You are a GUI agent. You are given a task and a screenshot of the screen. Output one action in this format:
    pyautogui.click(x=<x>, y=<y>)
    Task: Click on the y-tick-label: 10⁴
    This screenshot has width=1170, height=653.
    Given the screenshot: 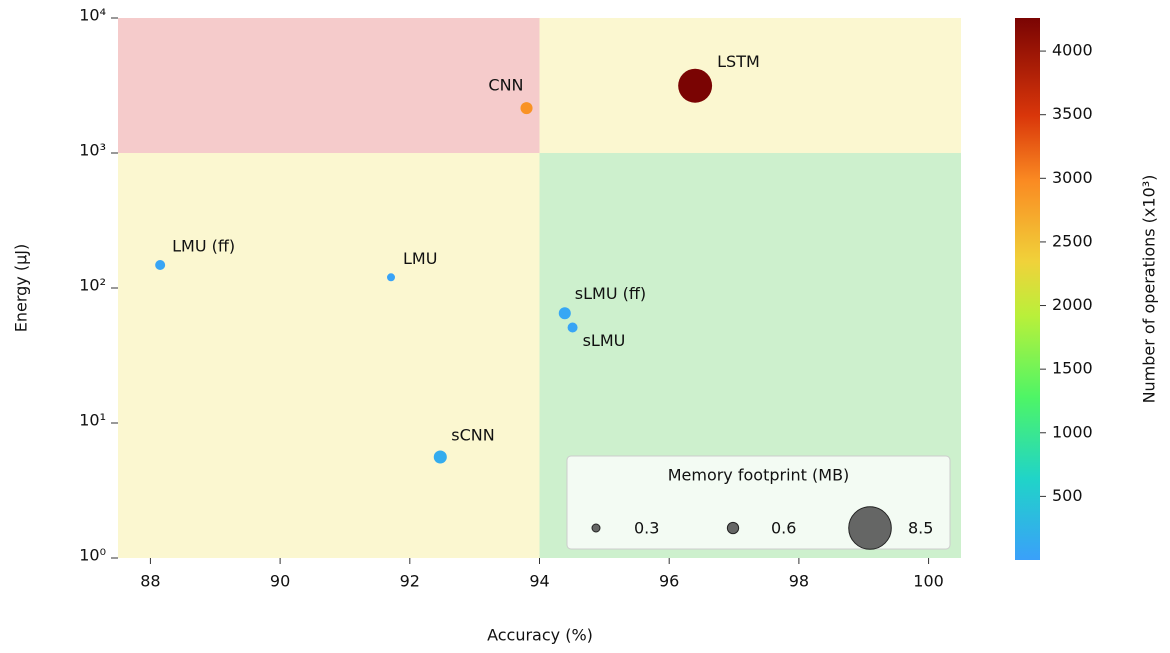 What is the action you would take?
    pyautogui.click(x=92, y=15)
    